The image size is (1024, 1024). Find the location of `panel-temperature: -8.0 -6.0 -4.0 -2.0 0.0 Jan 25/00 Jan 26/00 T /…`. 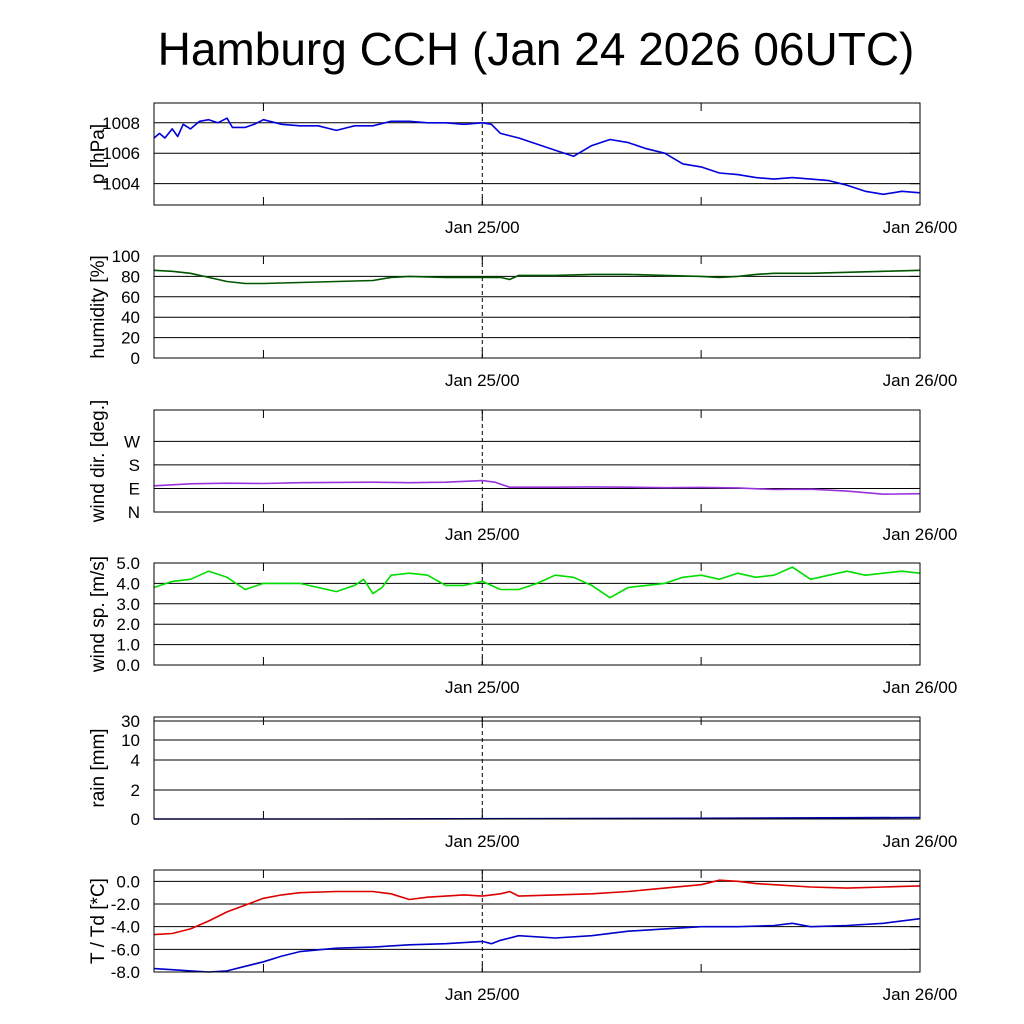

panel-temperature: -8.0 -6.0 -4.0 -2.0 0.0 Jan 25/00 Jan 26/00 T /… is located at coordinates (523, 936).